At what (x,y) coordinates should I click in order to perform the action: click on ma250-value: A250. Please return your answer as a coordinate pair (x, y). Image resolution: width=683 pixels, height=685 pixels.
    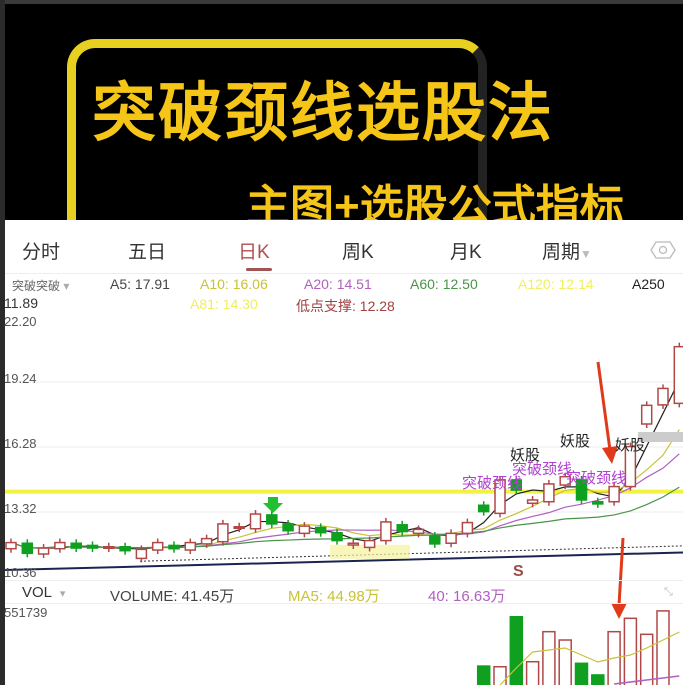
    Looking at the image, I should click on (648, 284).